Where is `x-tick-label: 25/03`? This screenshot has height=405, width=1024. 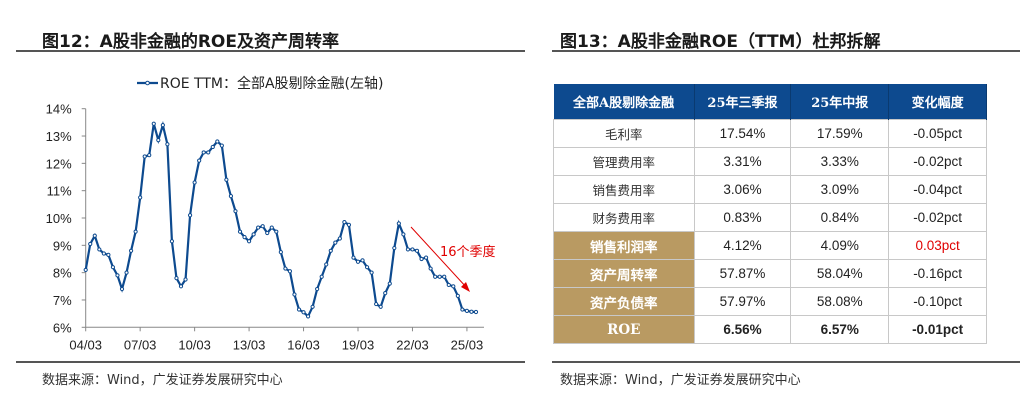
x-tick-label: 25/03 is located at coordinates (467, 344).